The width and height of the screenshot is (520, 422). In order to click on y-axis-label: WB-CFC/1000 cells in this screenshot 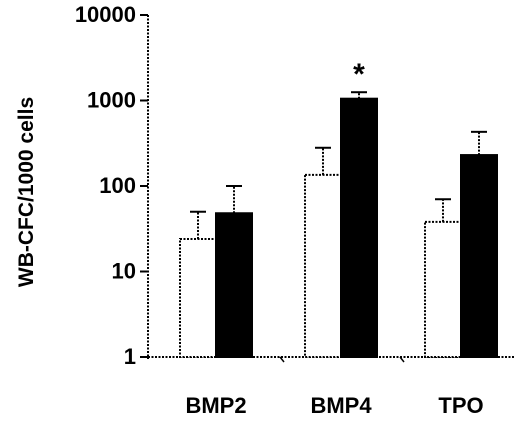, I will do `click(26, 192)`.